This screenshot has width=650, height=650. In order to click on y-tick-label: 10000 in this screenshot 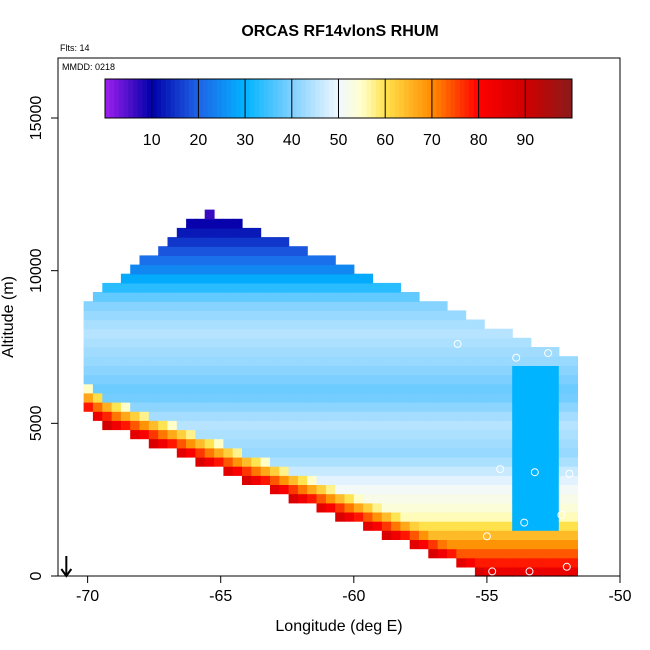, I will do `click(36, 270)`.